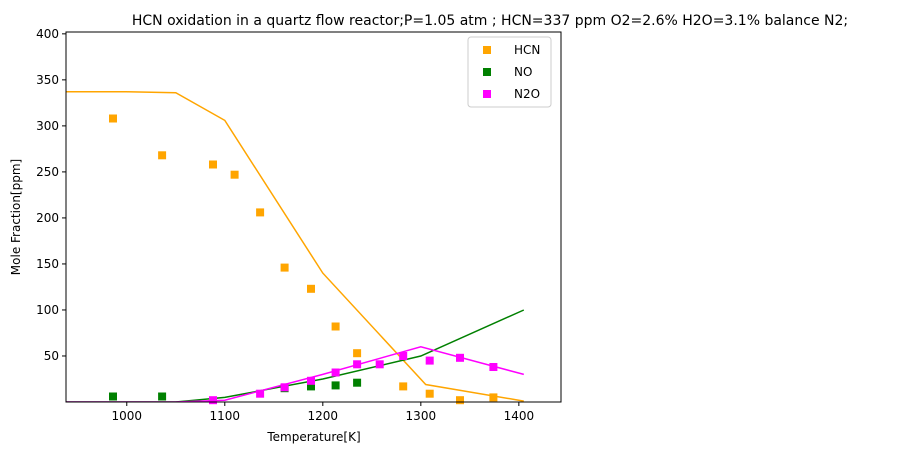 Image resolution: width=924 pixels, height=455 pixels. Describe the element at coordinates (519, 416) in the screenshot. I see `x-tick-label: 1400` at that location.